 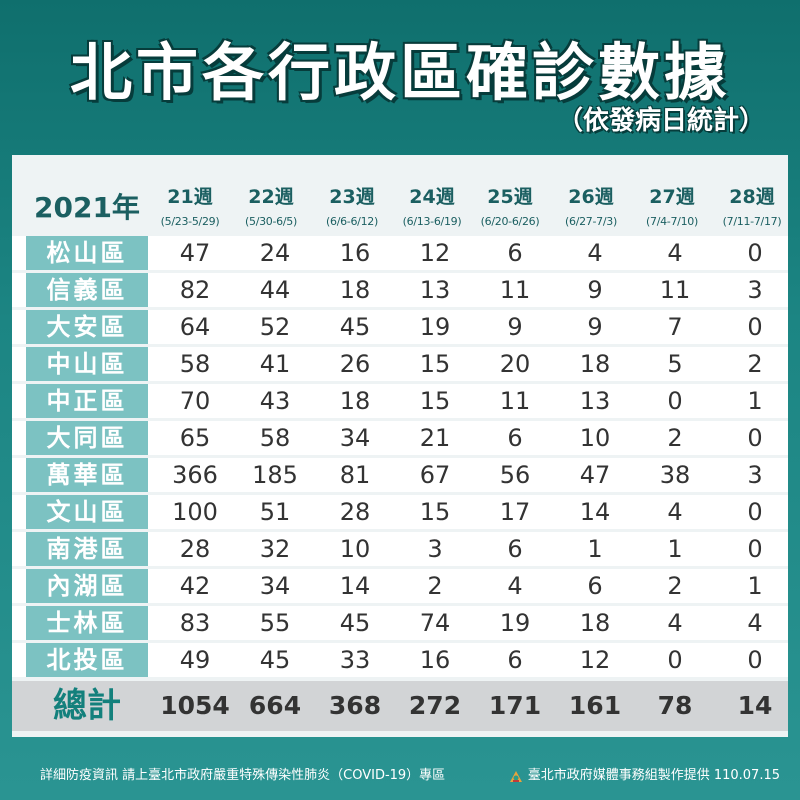 What do you see at coordinates (755, 401) in the screenshot?
I see `case-count-cell: 1` at bounding box center [755, 401].